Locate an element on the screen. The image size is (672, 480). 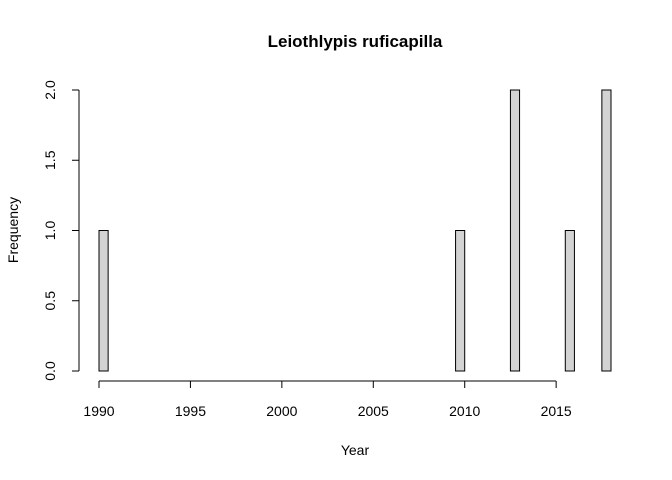
chart-title: Leiothlypis ruficapilla is located at coordinates (355, 41).